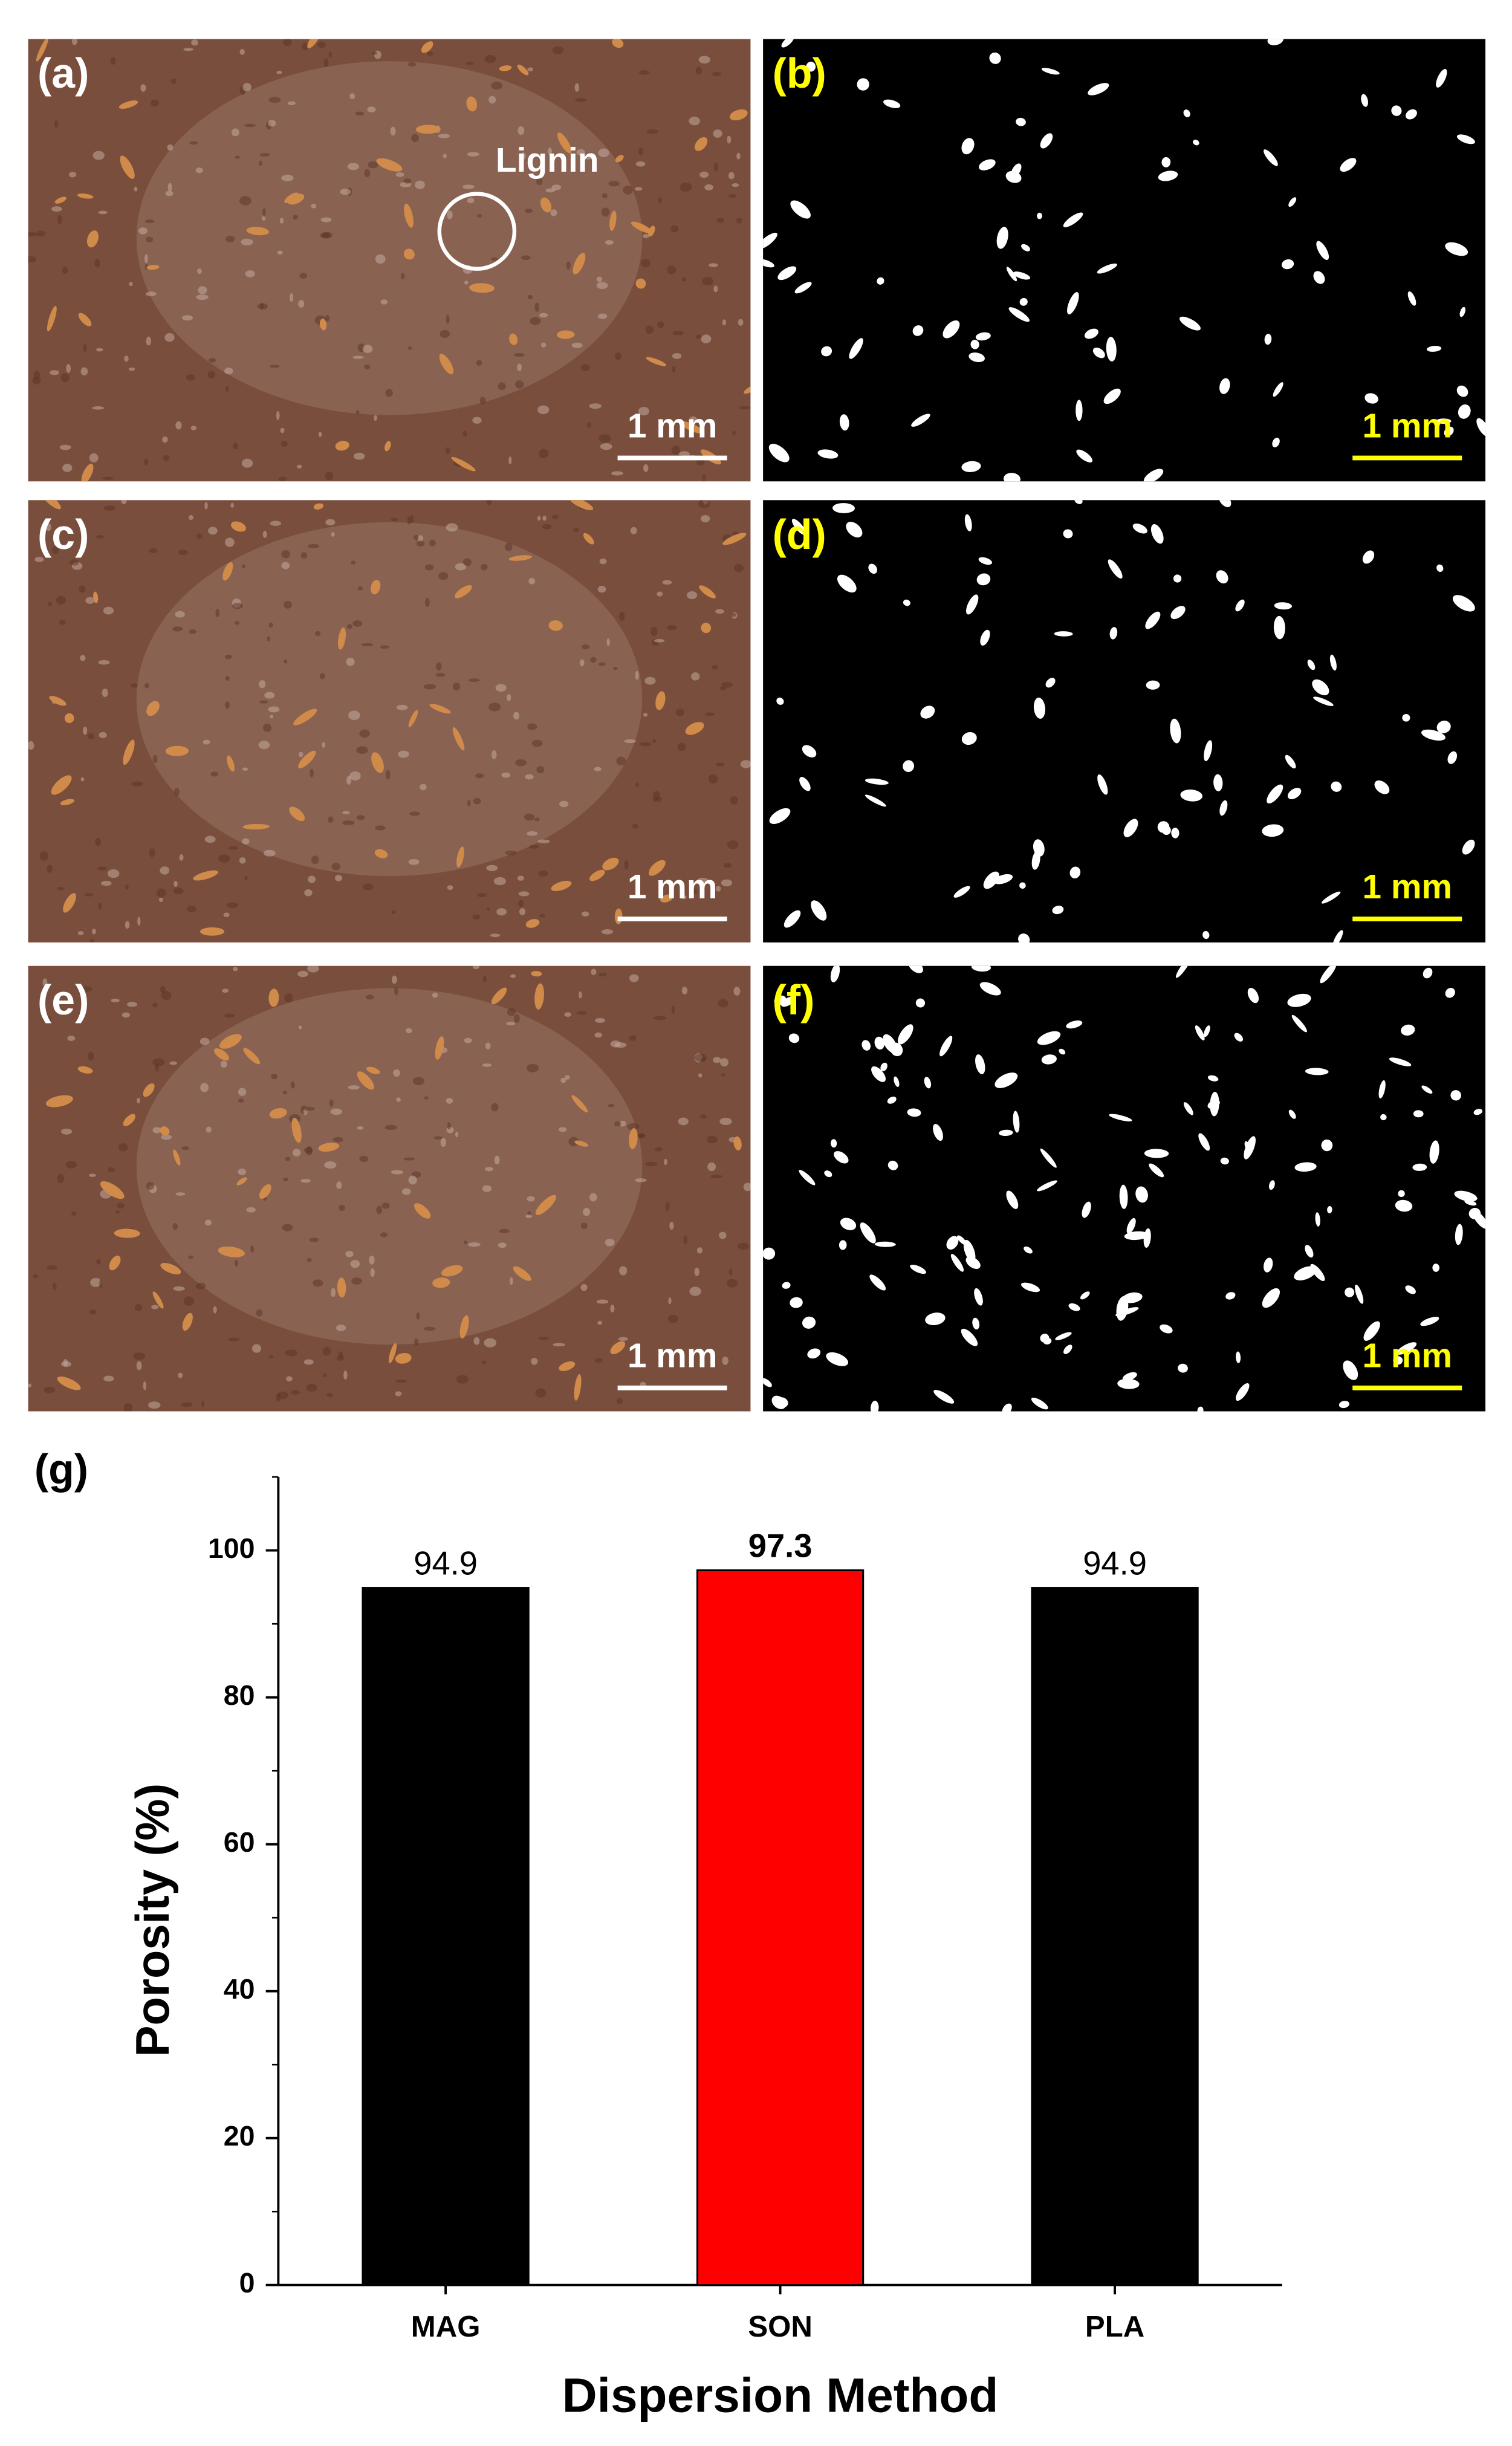 Image resolution: width=1512 pixels, height=2446 pixels. I want to click on micrograph-panel: (d) 1 mm, so click(1124, 721).